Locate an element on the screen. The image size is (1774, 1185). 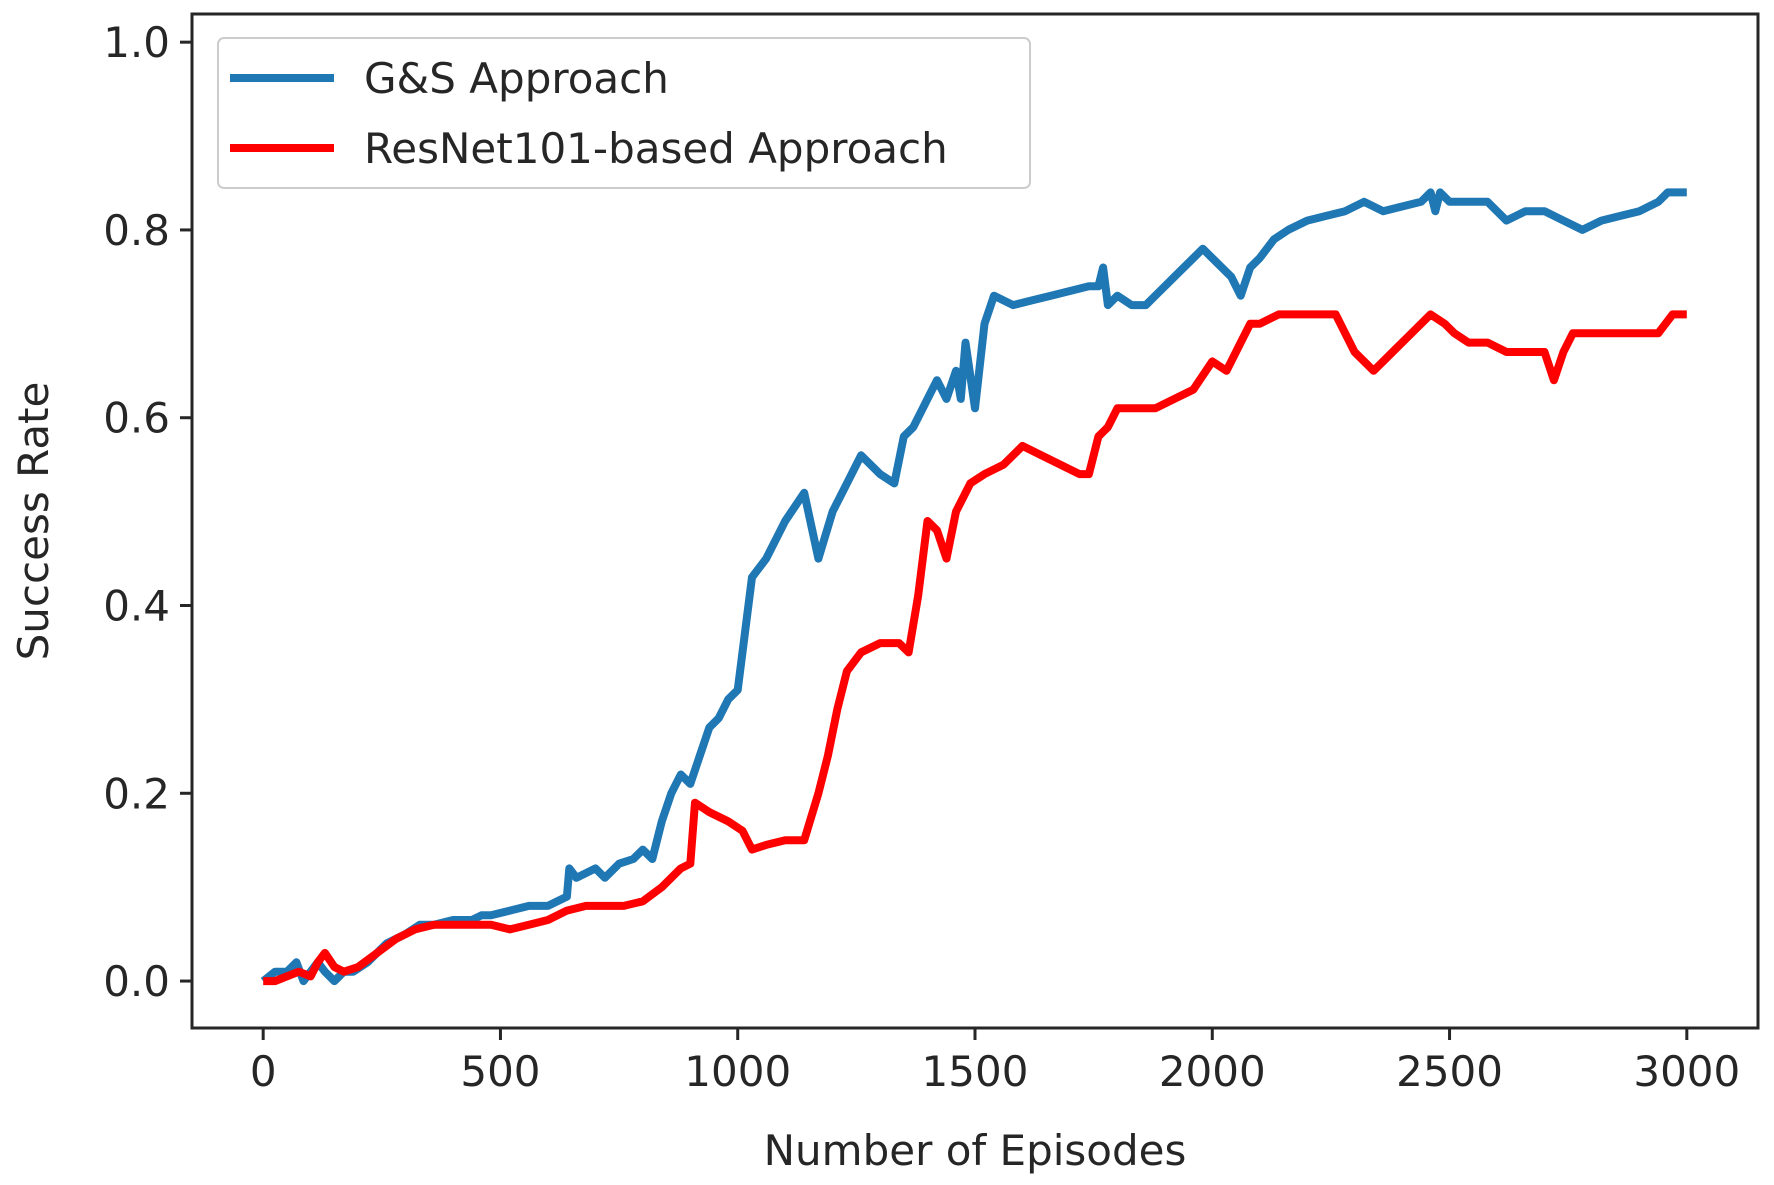
x-tick-label: 500 is located at coordinates (500, 1071).